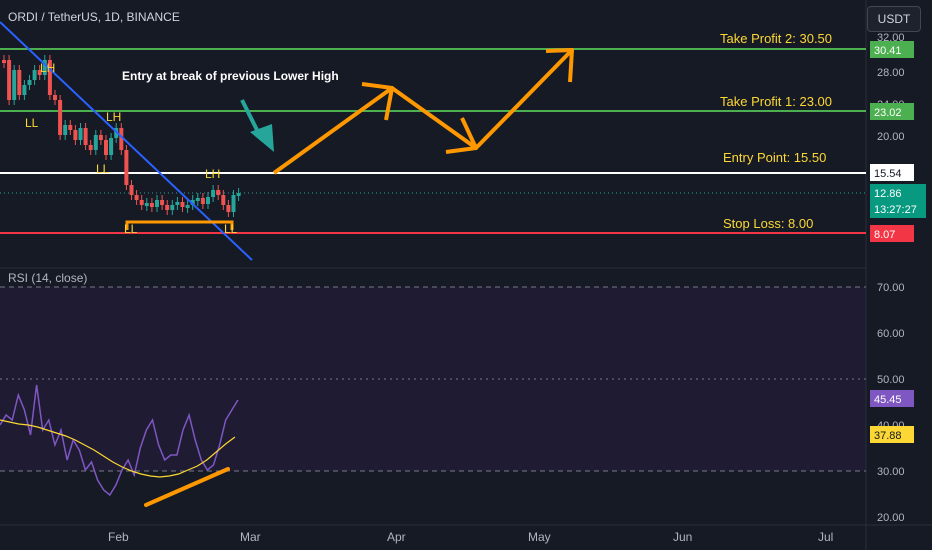  I want to click on rsi-tick: 50.00, so click(891, 380).